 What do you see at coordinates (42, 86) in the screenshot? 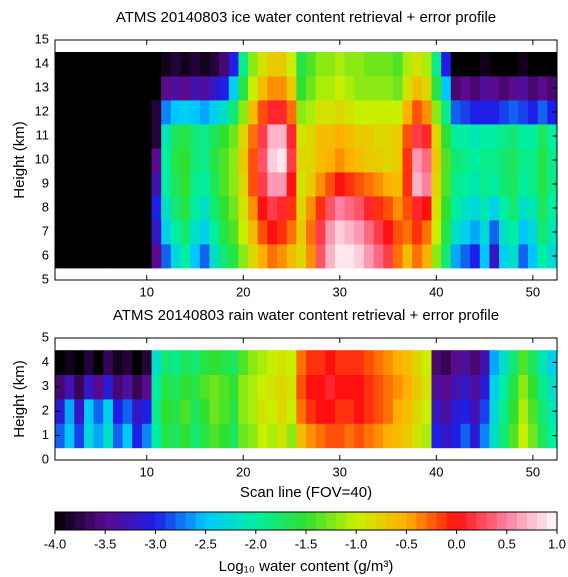
I see `y-tick-label: 13` at bounding box center [42, 86].